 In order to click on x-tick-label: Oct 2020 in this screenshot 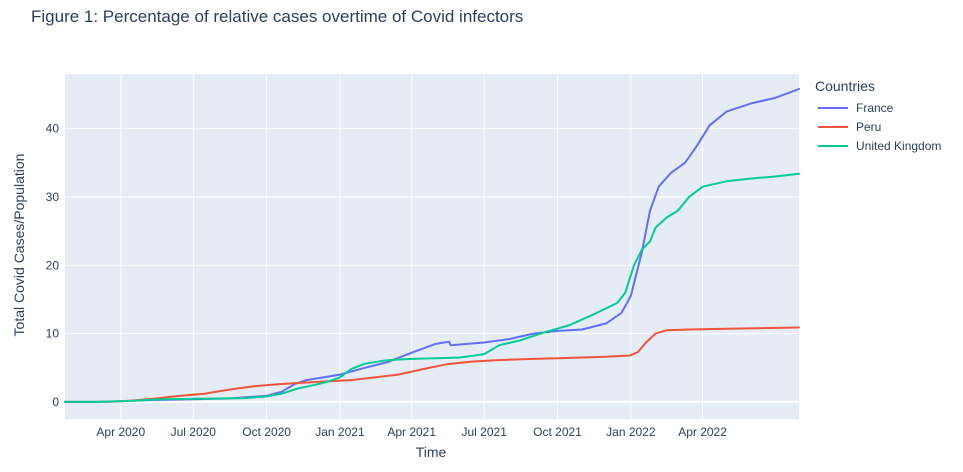, I will do `click(266, 432)`.